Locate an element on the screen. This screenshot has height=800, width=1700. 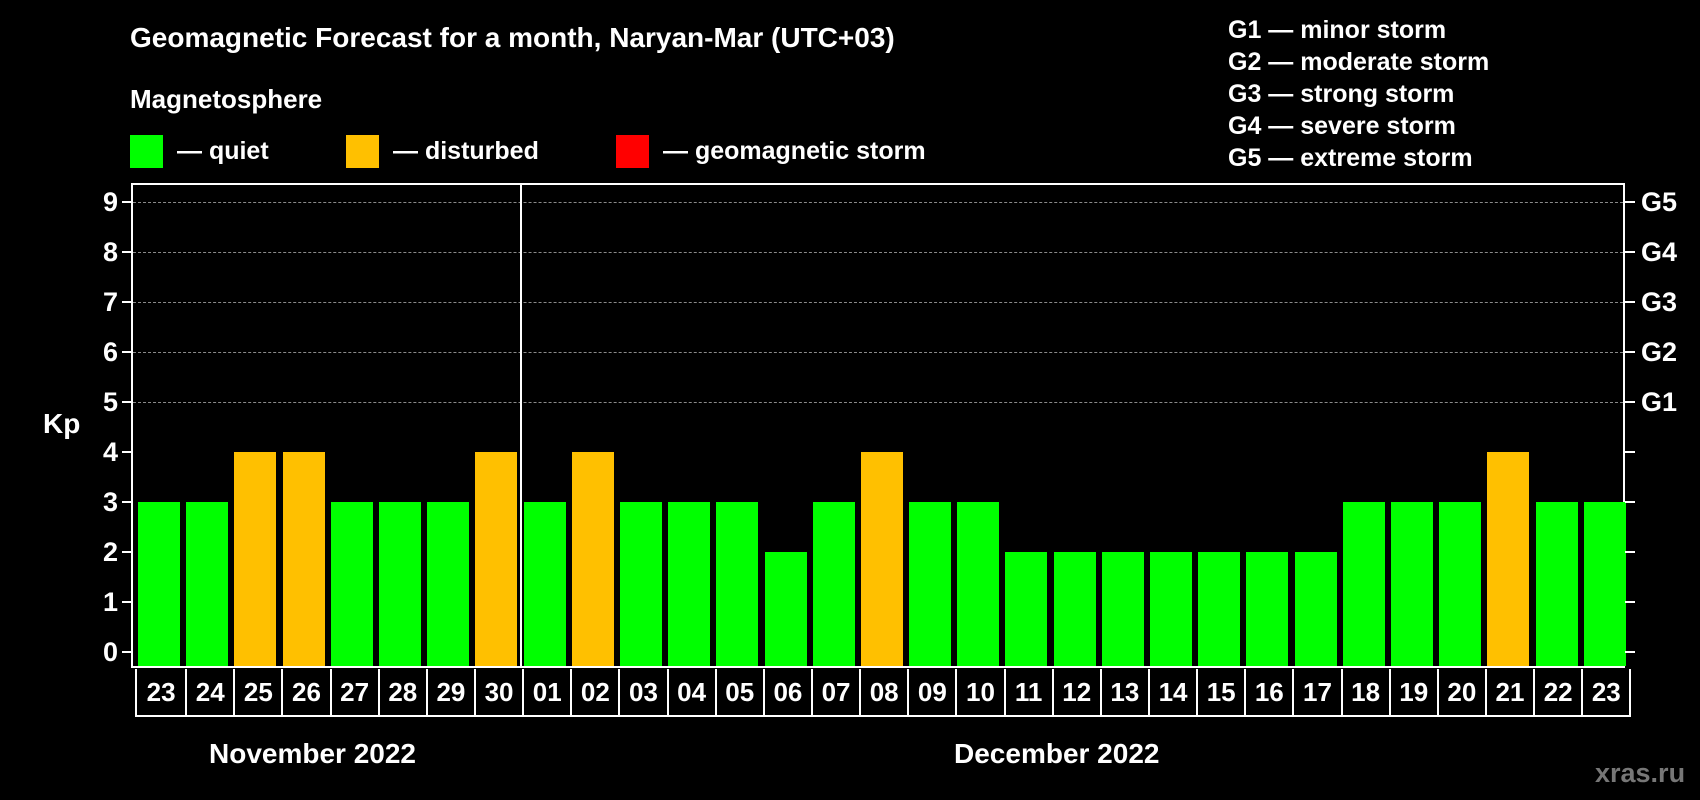
g2-legend: G2 — moderate storm is located at coordinates (1359, 62).